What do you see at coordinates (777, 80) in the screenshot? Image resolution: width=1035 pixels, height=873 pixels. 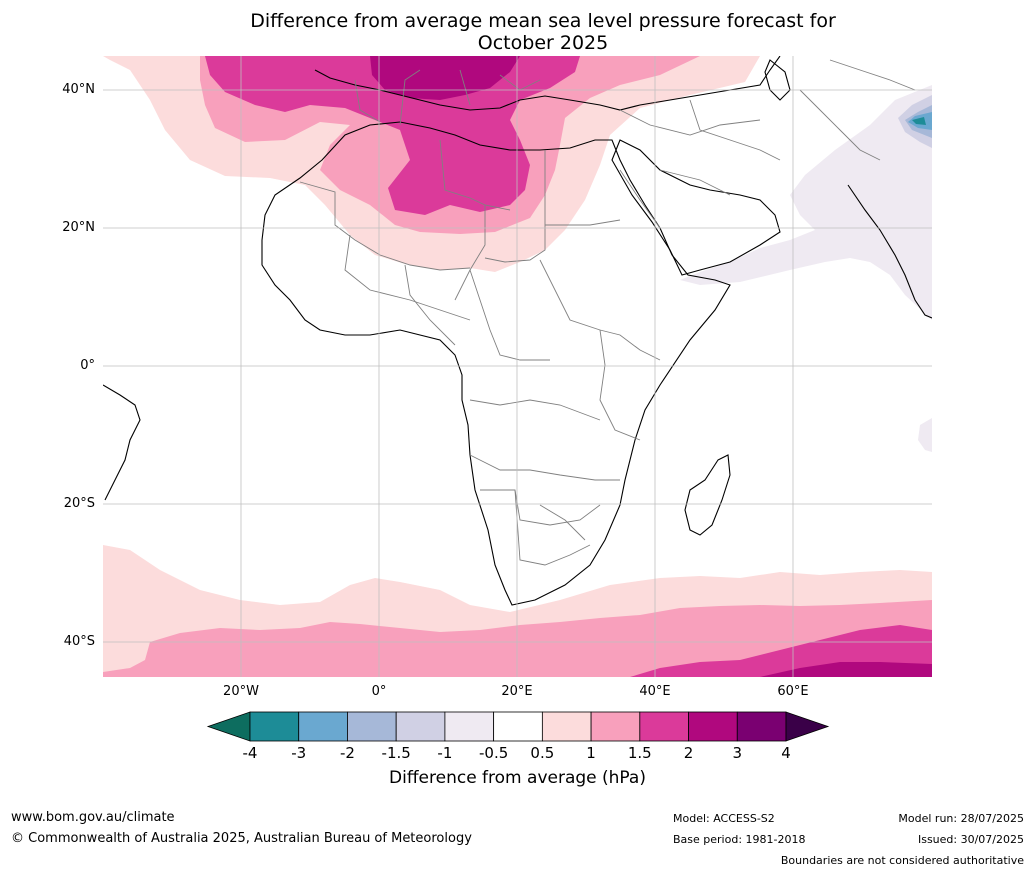 I see `caspian-sea-coastline` at bounding box center [777, 80].